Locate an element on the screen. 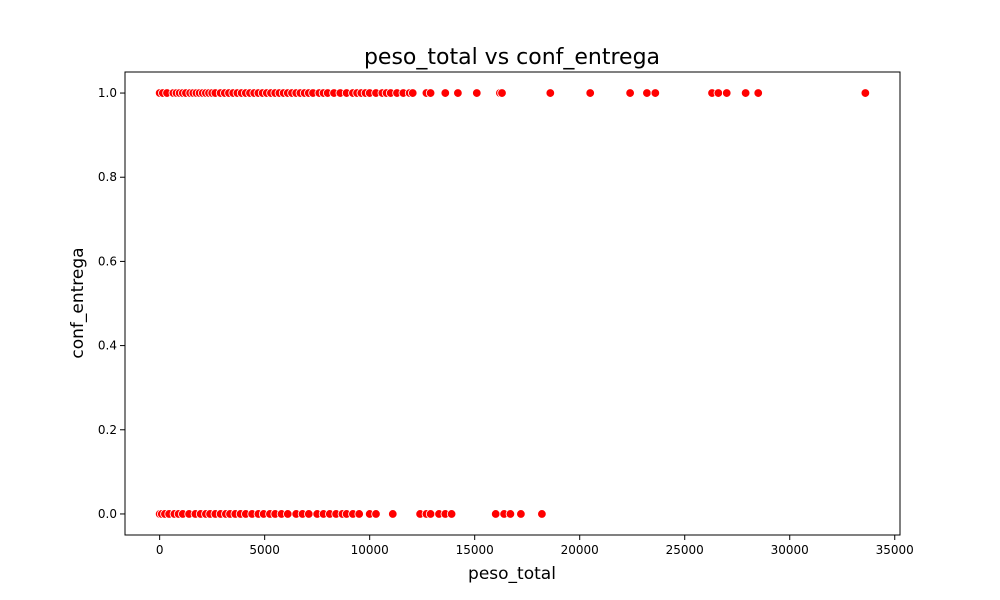 This screenshot has height=600, width=1000. y-tick-label: 1.0 is located at coordinates (107, 93).